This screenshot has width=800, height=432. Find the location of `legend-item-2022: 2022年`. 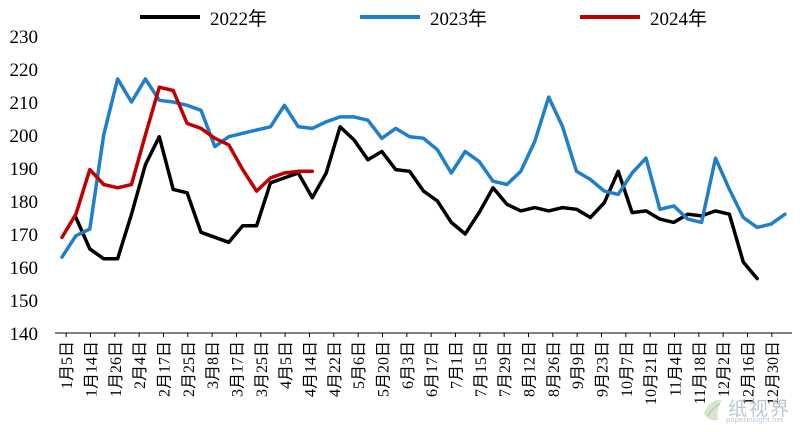

legend-item-2022: 2022年 is located at coordinates (203, 17).